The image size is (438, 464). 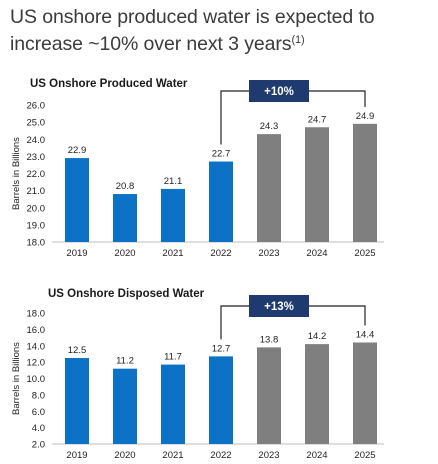 I want to click on produced-ytick-label: 24.0, so click(x=36, y=140).